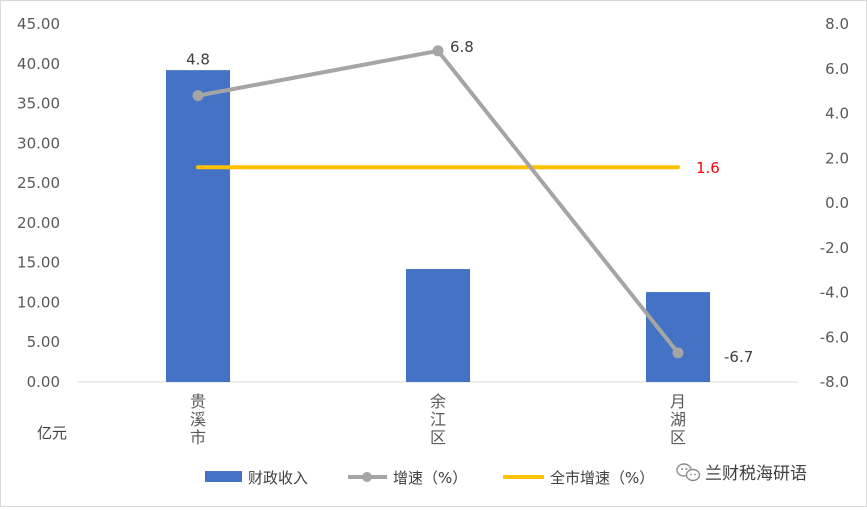 The image size is (867, 510). I want to click on category-label: 贵溪市, so click(198, 419).